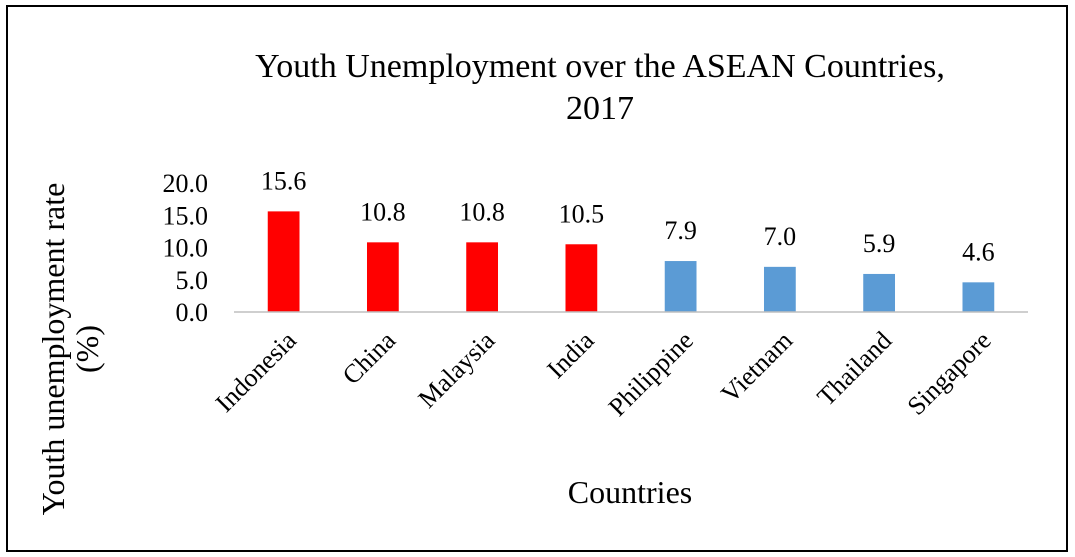  Describe the element at coordinates (600, 108) in the screenshot. I see `chart-title-line-2: 2017` at that location.